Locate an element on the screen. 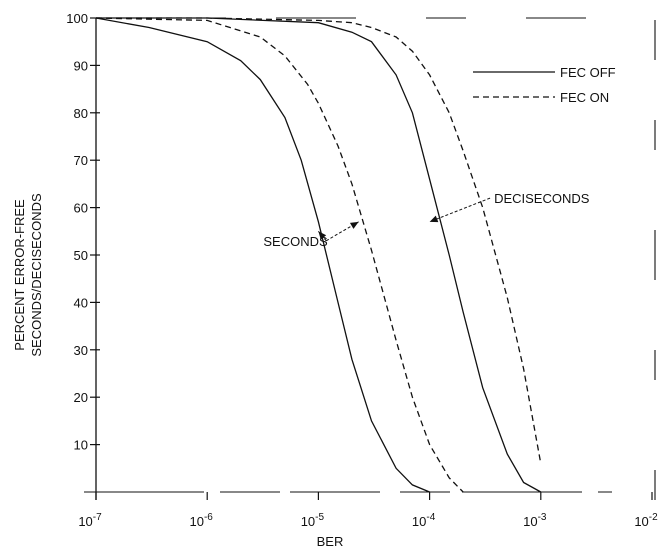 Image resolution: width=667 pixels, height=550 pixels. y-tick-label: 30 is located at coordinates (81, 350).